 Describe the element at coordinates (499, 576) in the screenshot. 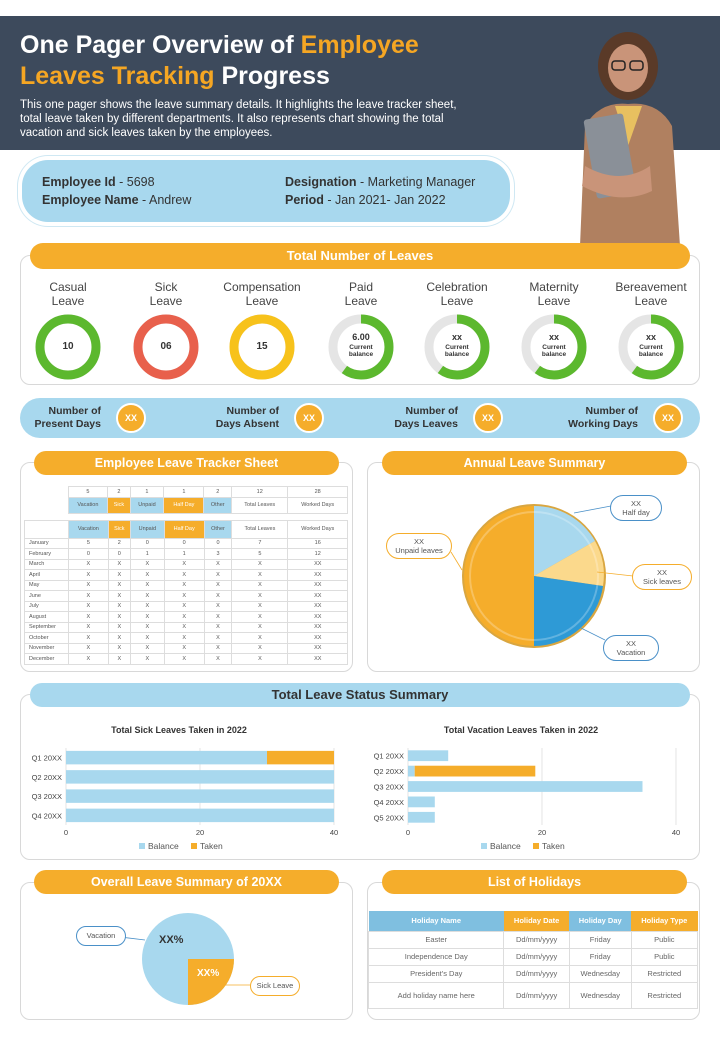

I see `pie-slice-unpaid` at that location.